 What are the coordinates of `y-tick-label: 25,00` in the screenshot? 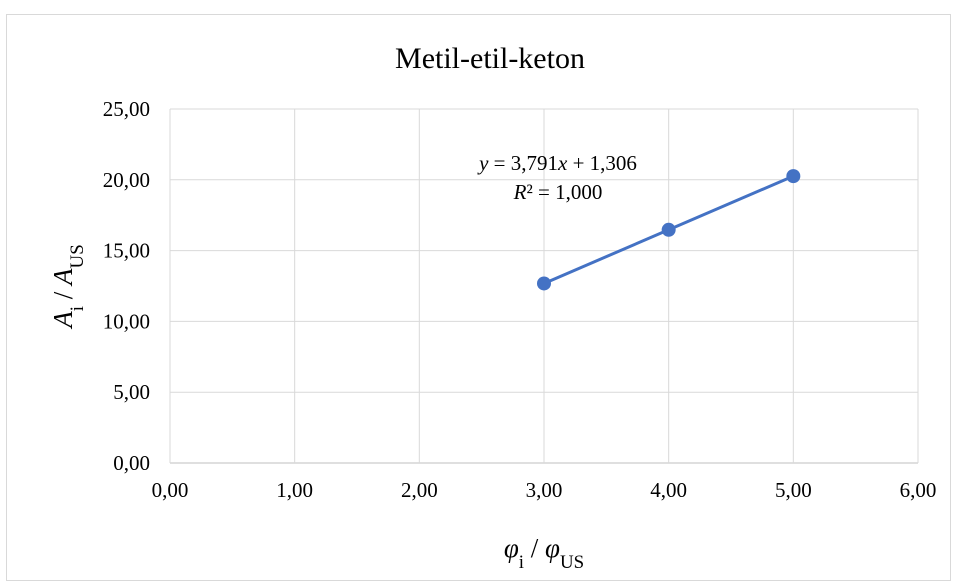 It's located at (126, 109).